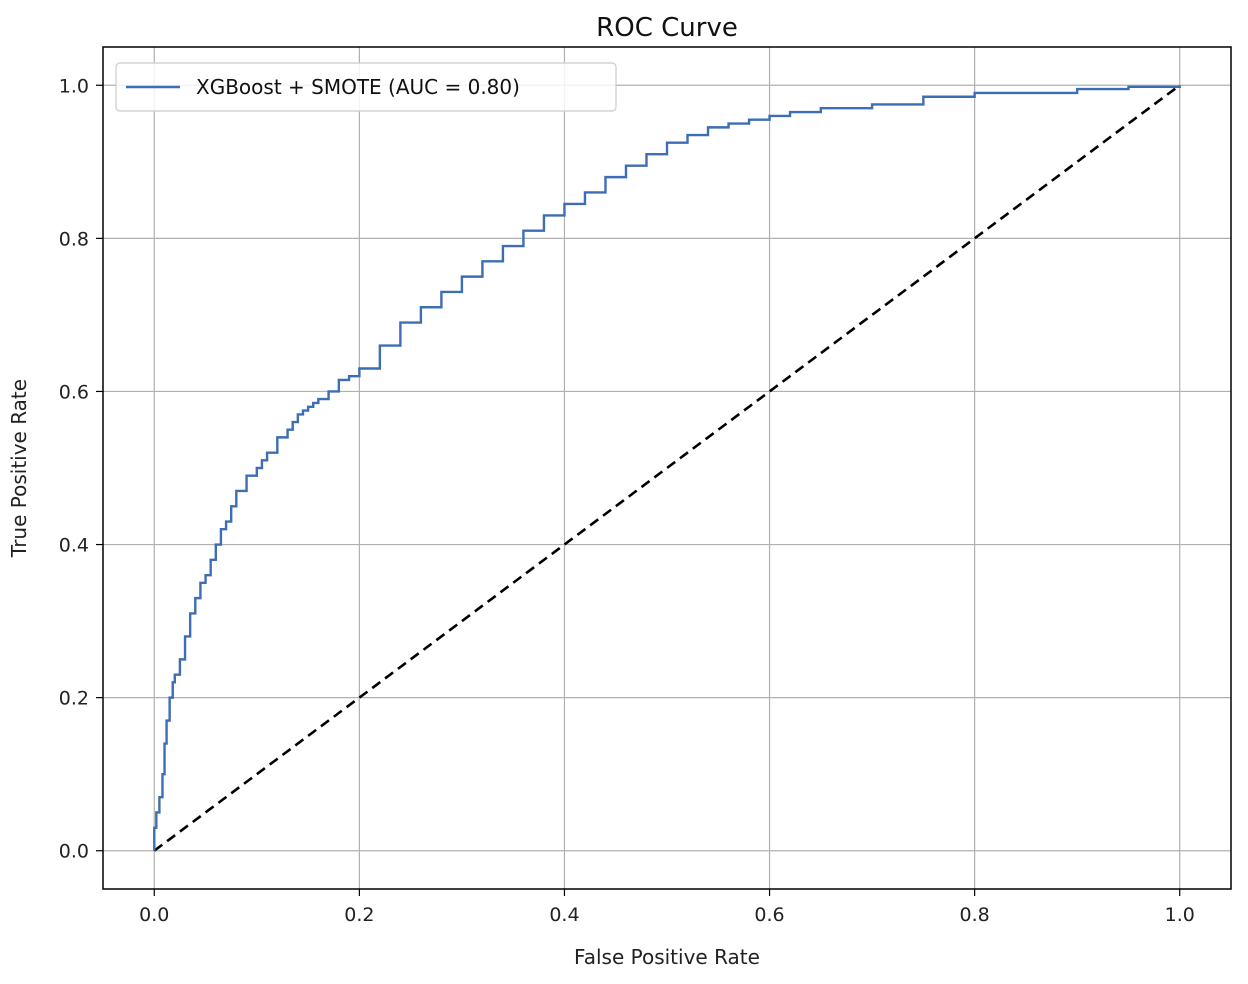 Image resolution: width=1248 pixels, height=984 pixels. Describe the element at coordinates (975, 915) in the screenshot. I see `x-tick-label: 0.8` at that location.